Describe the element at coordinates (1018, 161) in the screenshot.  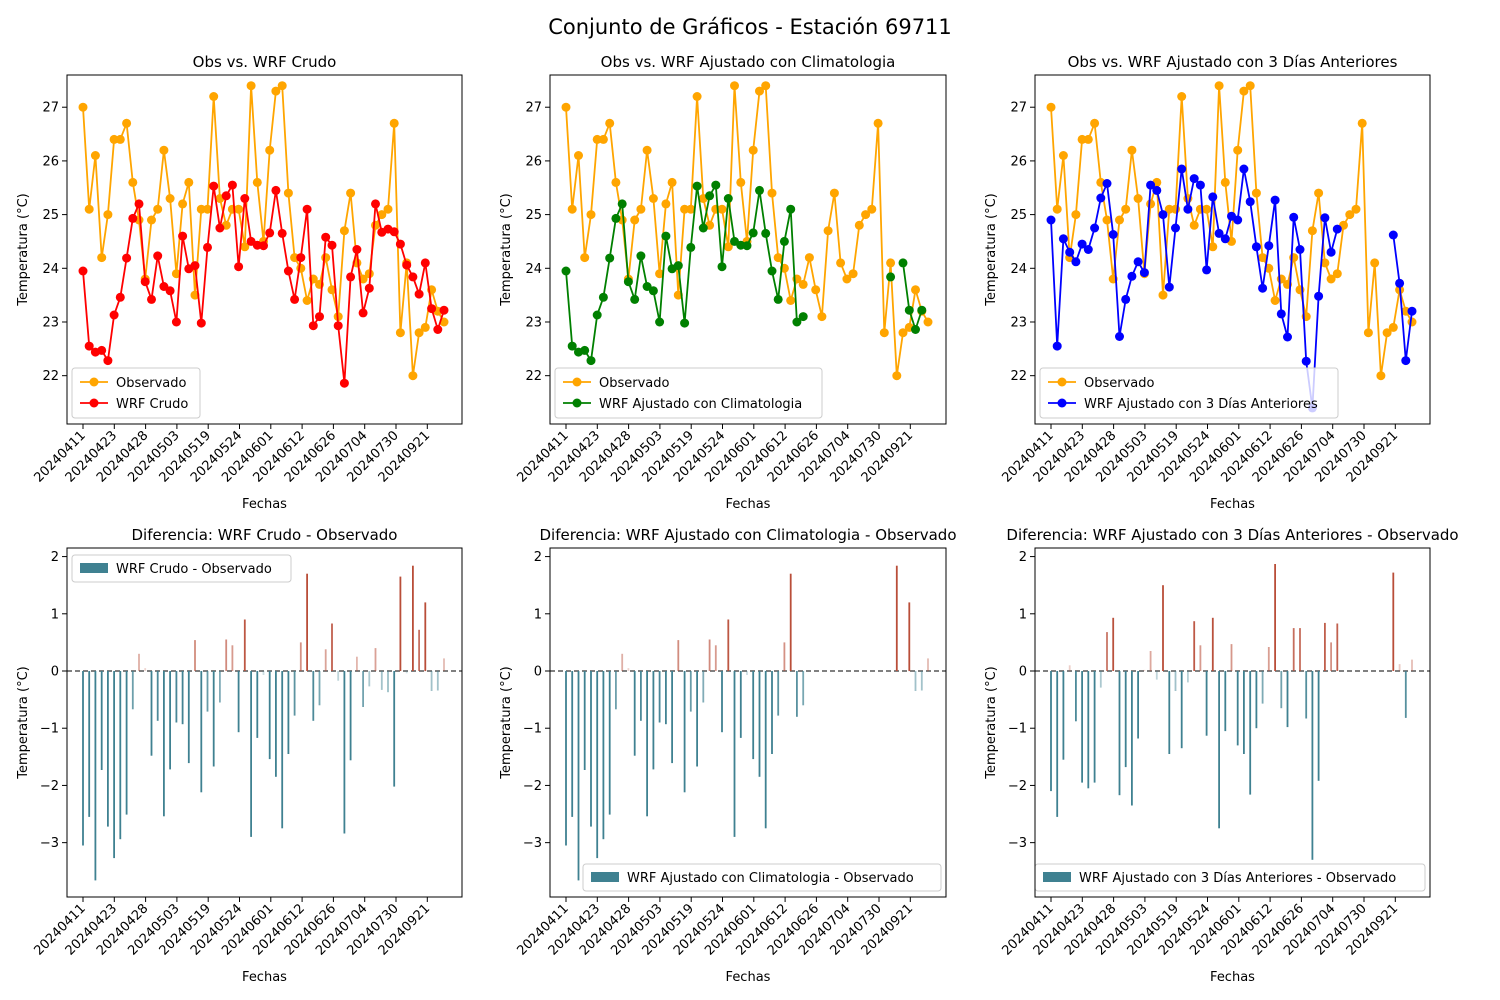
I see `y-tick-label: 26` at that location.